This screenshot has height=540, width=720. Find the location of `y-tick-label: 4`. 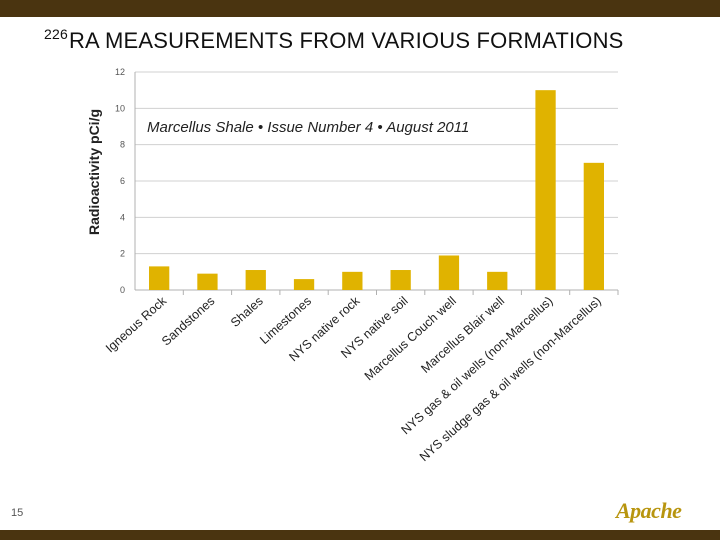

y-tick-label: 4 is located at coordinates (122, 217).